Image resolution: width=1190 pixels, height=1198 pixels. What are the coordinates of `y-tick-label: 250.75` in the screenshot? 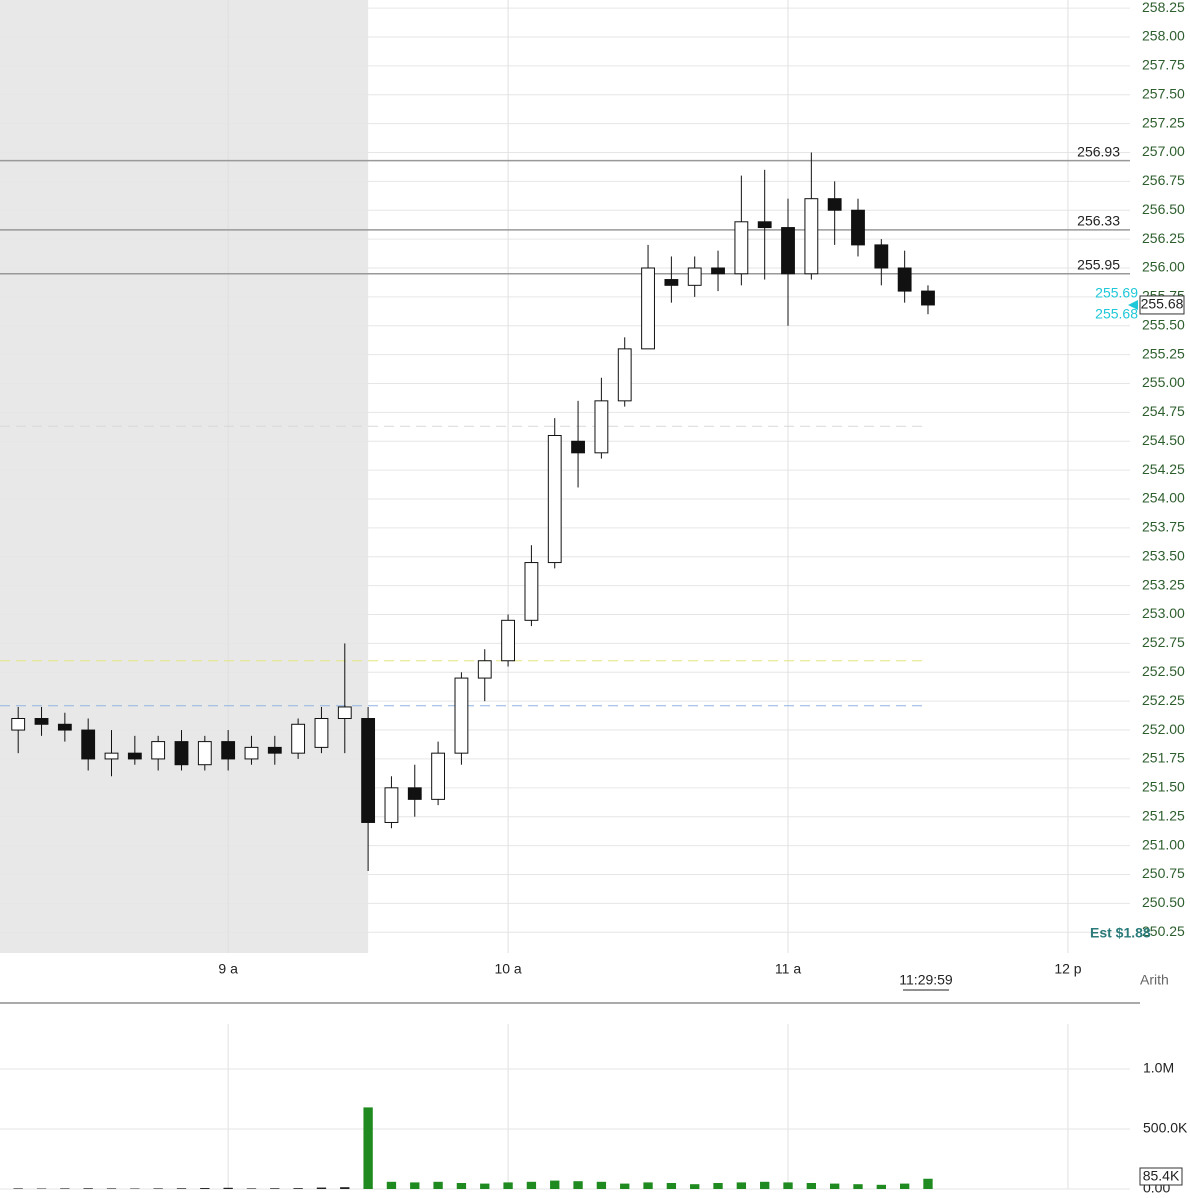 It's located at (1163, 873).